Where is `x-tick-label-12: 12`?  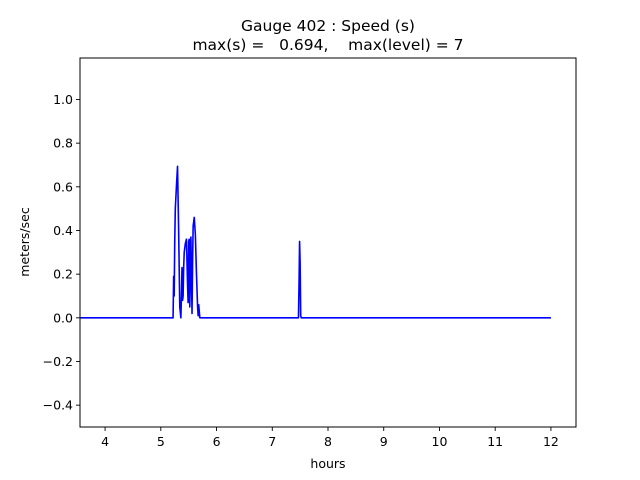 x-tick-label-12: 12 is located at coordinates (551, 441).